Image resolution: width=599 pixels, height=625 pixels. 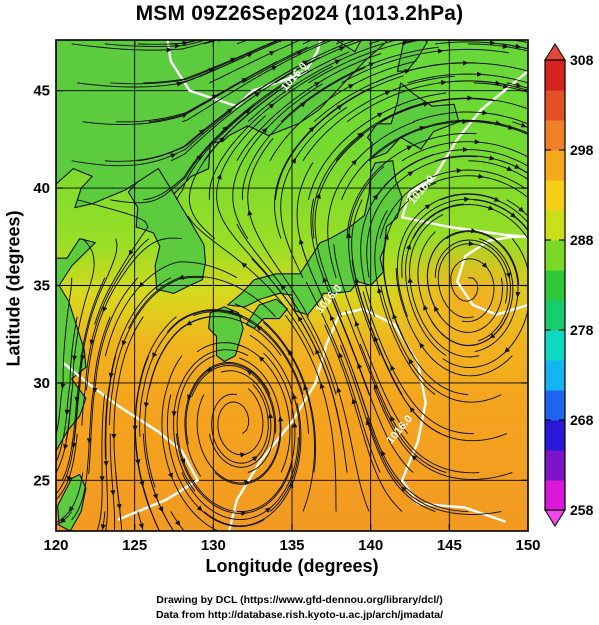 What do you see at coordinates (41, 286) in the screenshot?
I see `y-tick-label: 35` at bounding box center [41, 286].